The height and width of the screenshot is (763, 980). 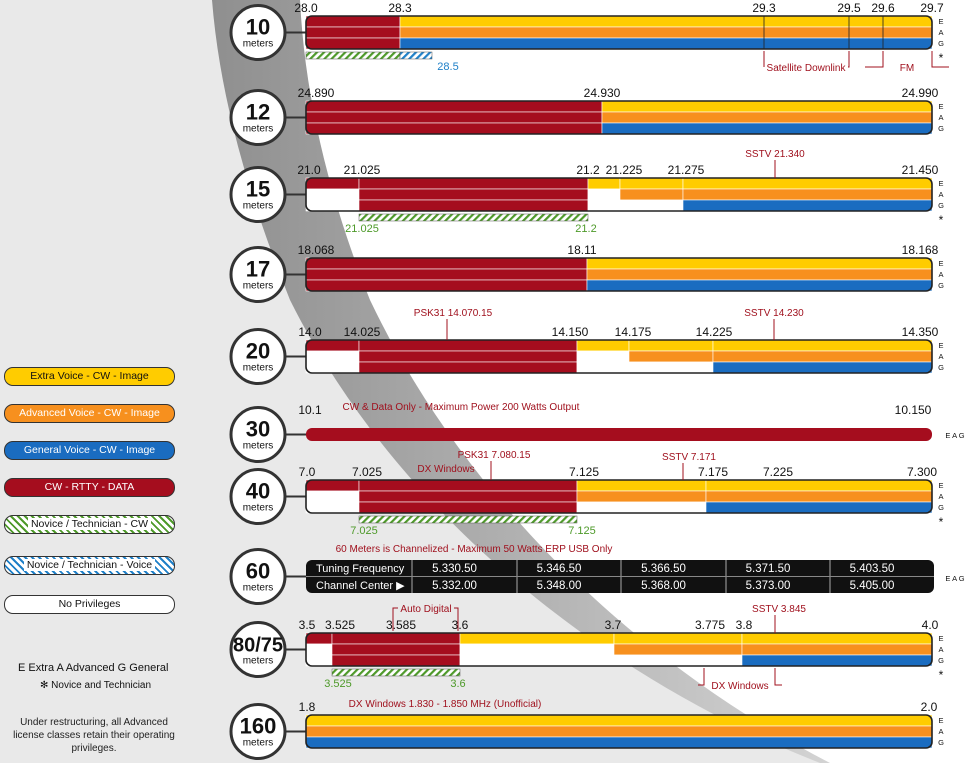 I want to click on freq-label: 7.025, so click(x=367, y=472).